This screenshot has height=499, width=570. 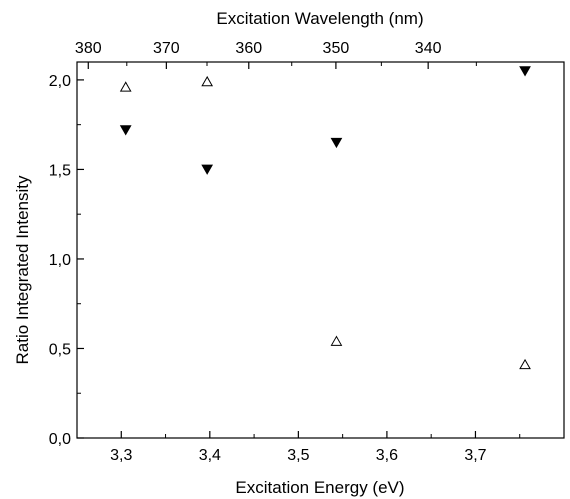 I want to click on x-tick-label: 3,4, so click(x=210, y=455).